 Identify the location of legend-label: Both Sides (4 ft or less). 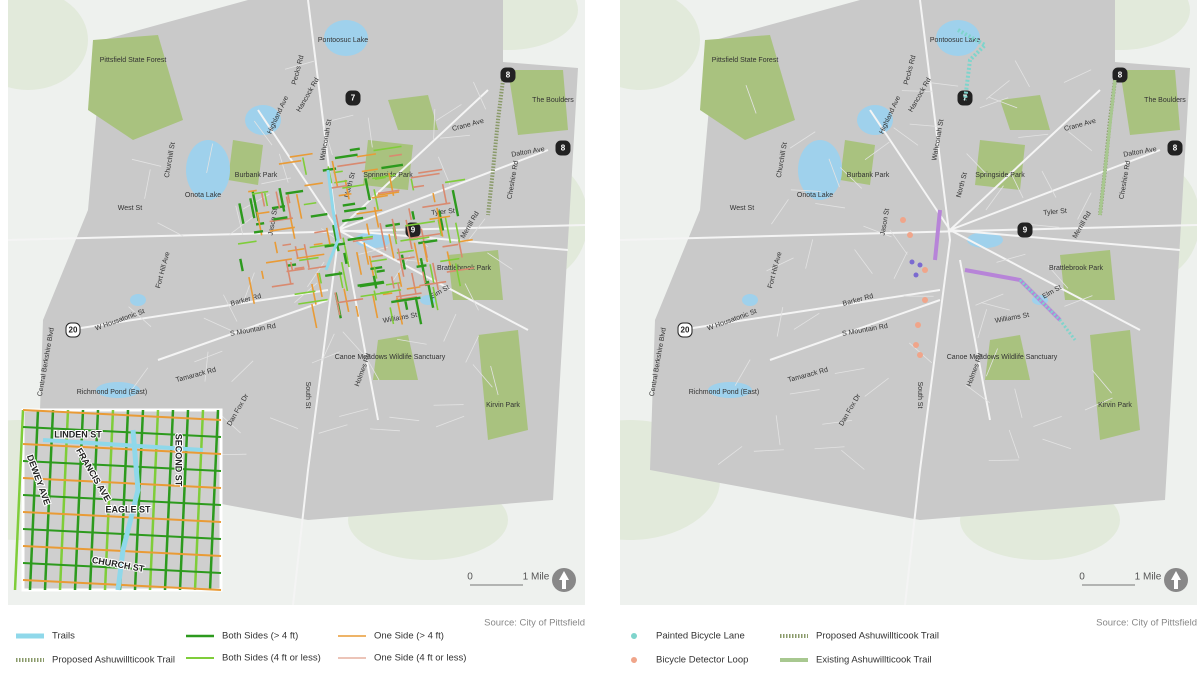
(271, 658).